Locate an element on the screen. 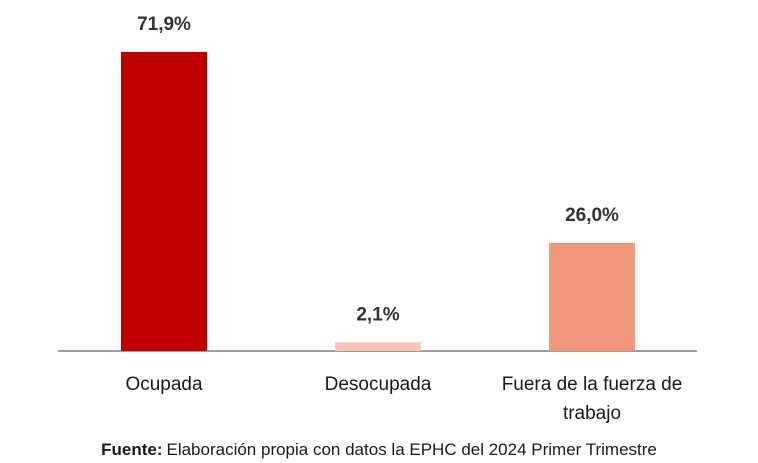 The image size is (758, 463). source-label: Fuente: is located at coordinates (132, 449).